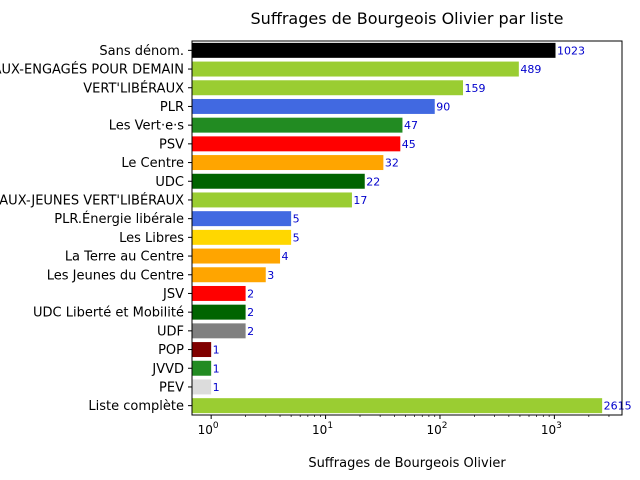 The height and width of the screenshot is (480, 640). Describe the element at coordinates (152, 163) in the screenshot. I see `category-label: Le Centre` at that location.